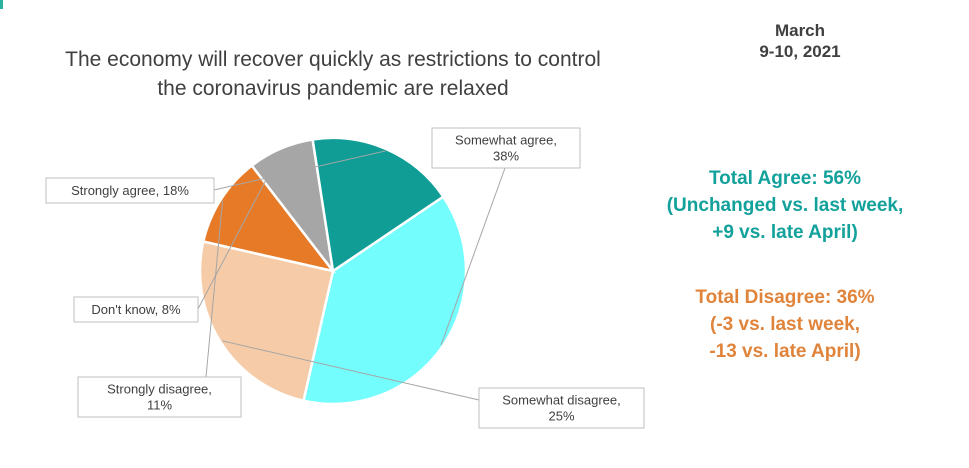  What do you see at coordinates (378, 205) in the screenshot?
I see `pie-slice-strongly-agree` at bounding box center [378, 205].